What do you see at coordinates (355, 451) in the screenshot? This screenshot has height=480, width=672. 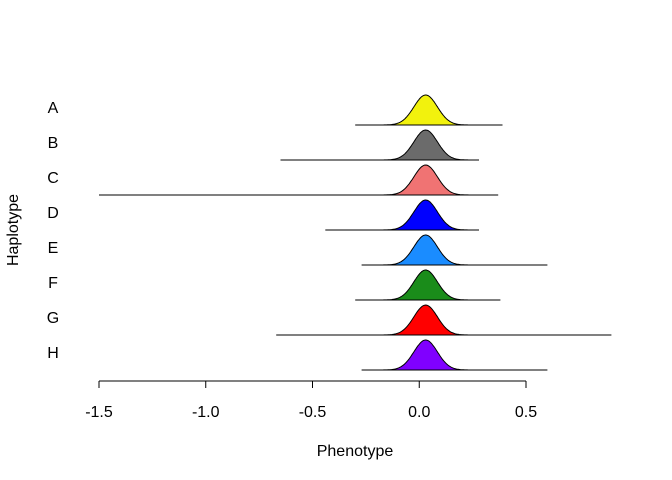 I see `x-axis-title: Phenotype` at bounding box center [355, 451].